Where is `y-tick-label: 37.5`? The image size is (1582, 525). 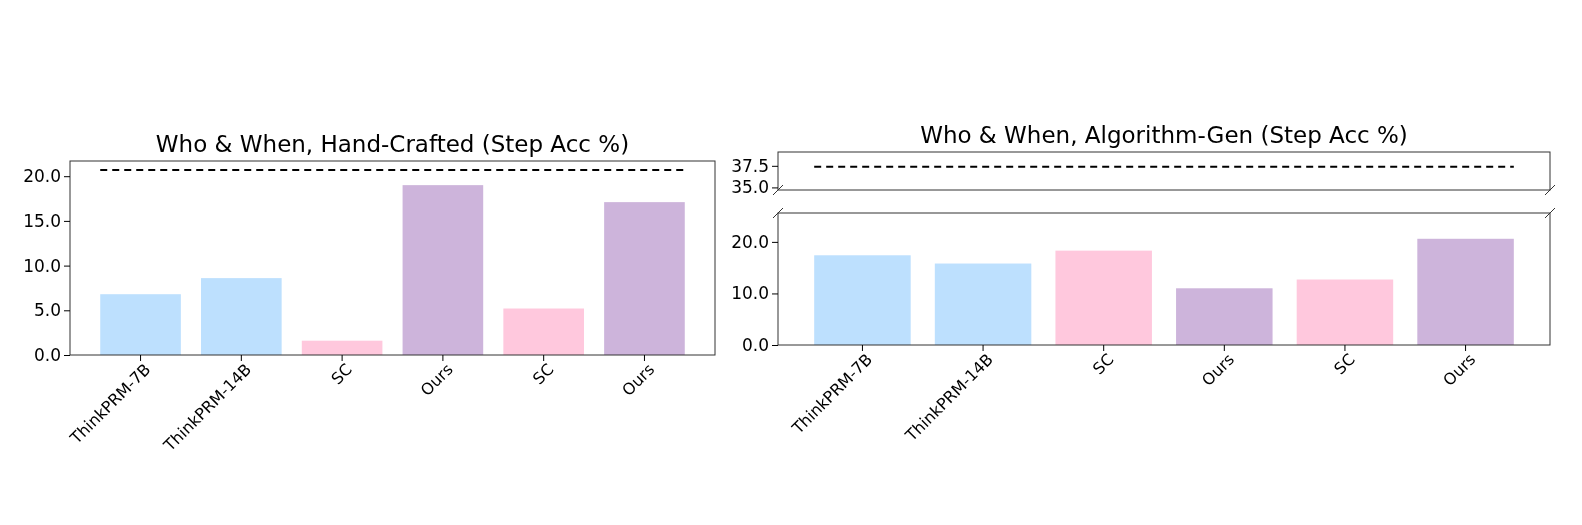
y-tick-label: 37.5 is located at coordinates (750, 165).